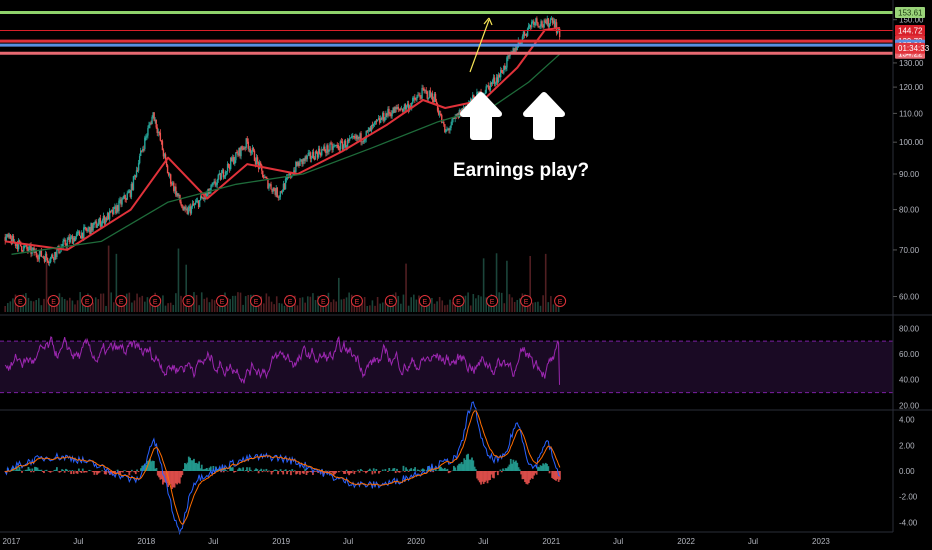  I want to click on annotation-text: Earnings play?, so click(521, 170).